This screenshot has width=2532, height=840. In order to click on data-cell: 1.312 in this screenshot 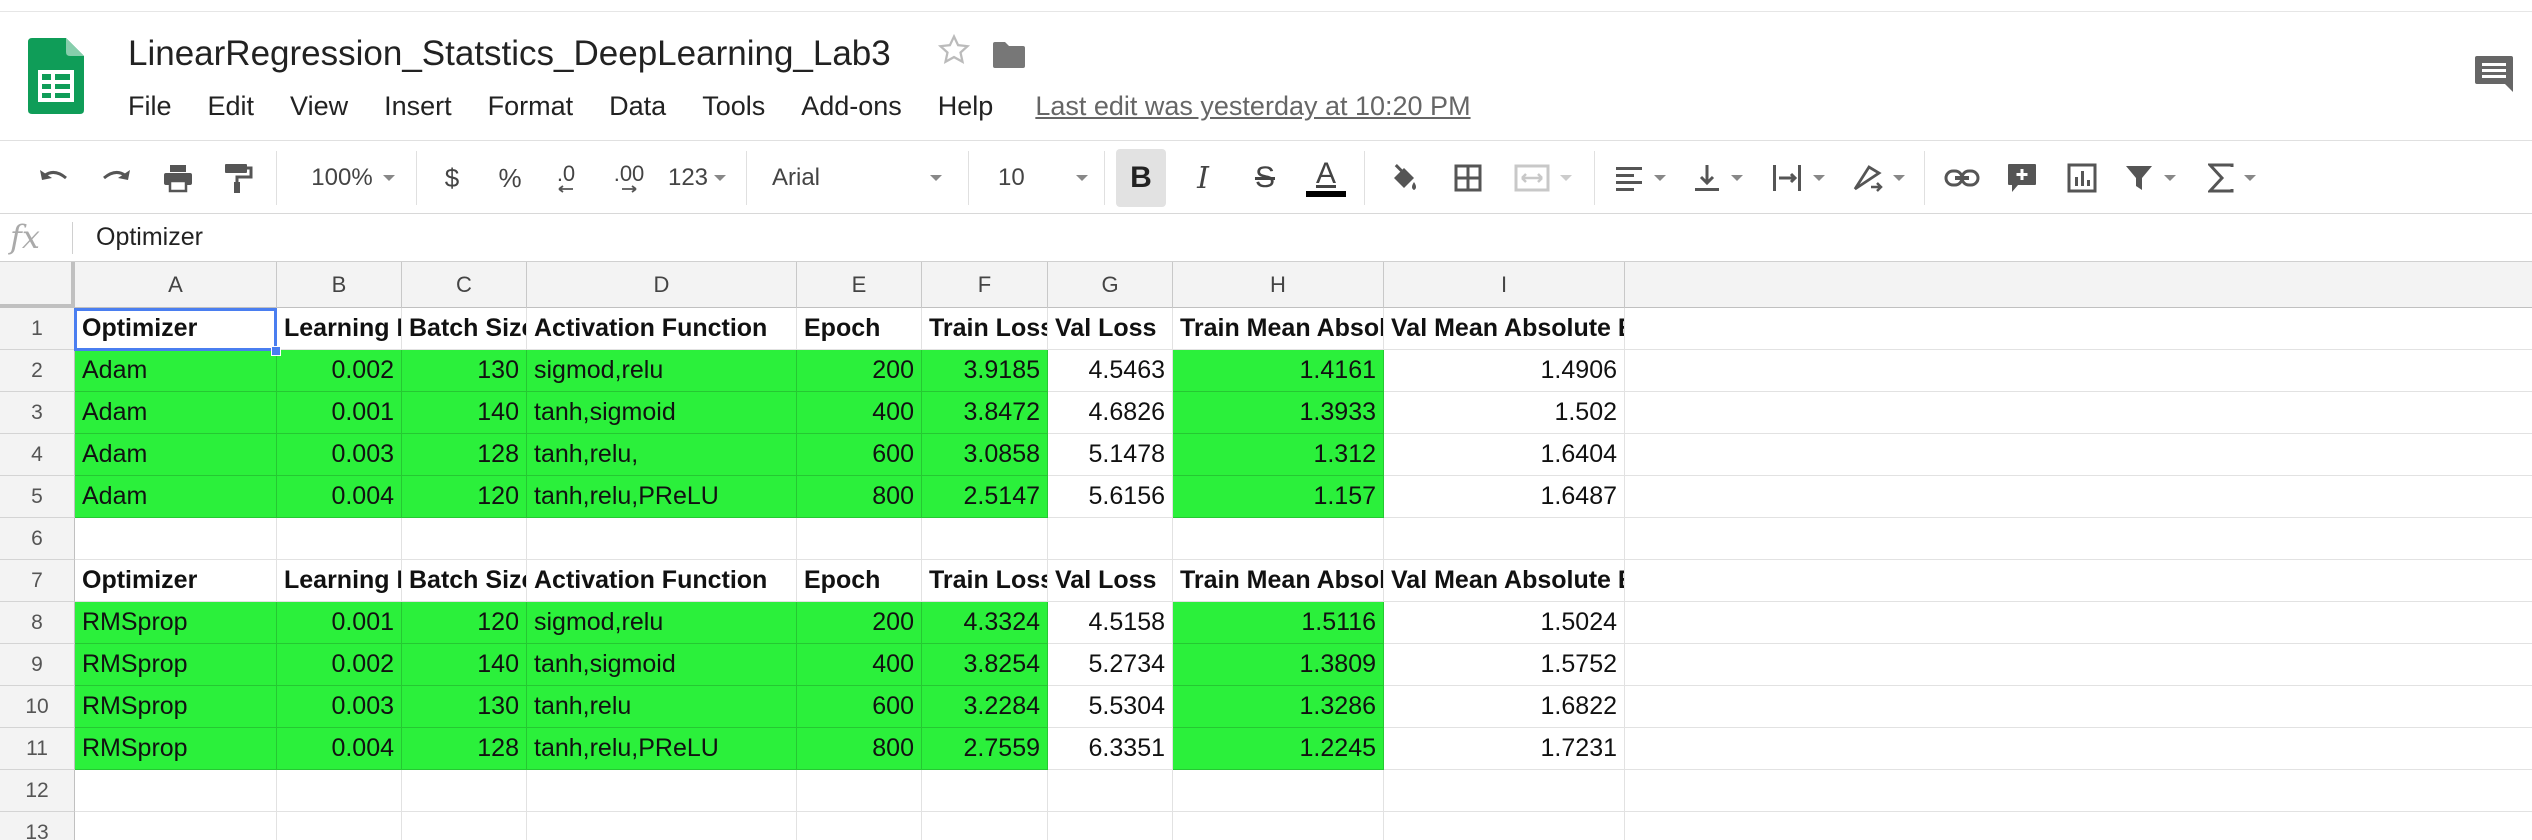, I will do `click(1278, 455)`.